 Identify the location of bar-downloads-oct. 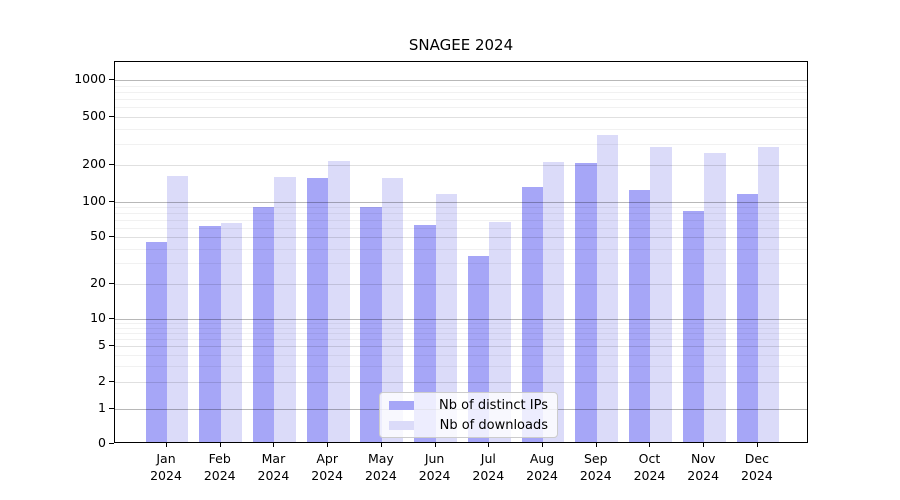
(661, 294).